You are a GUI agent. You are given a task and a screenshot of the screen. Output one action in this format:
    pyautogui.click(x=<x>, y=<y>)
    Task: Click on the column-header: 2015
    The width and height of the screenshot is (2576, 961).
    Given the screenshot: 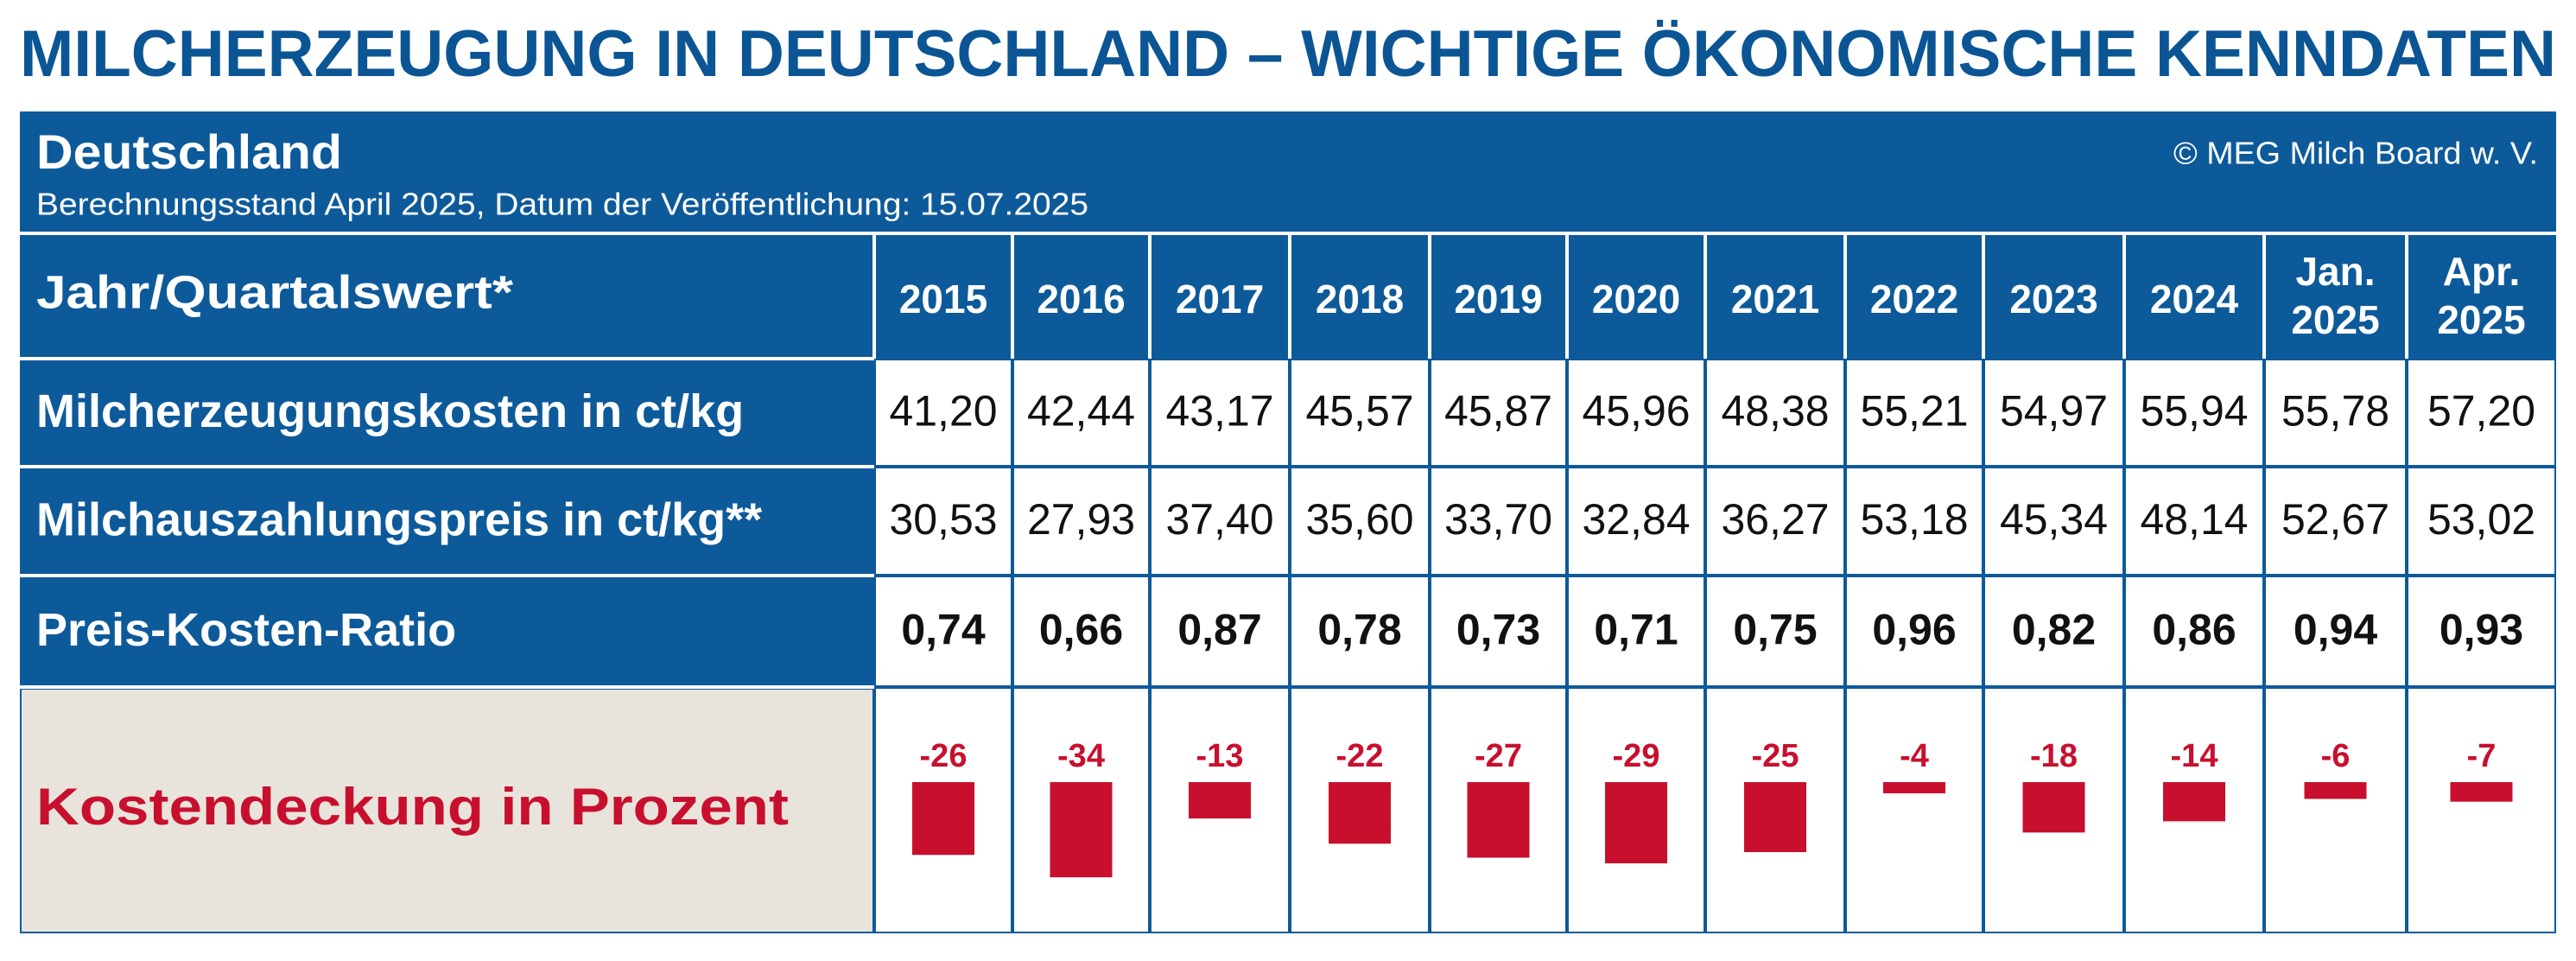 What is the action you would take?
    pyautogui.click(x=943, y=299)
    